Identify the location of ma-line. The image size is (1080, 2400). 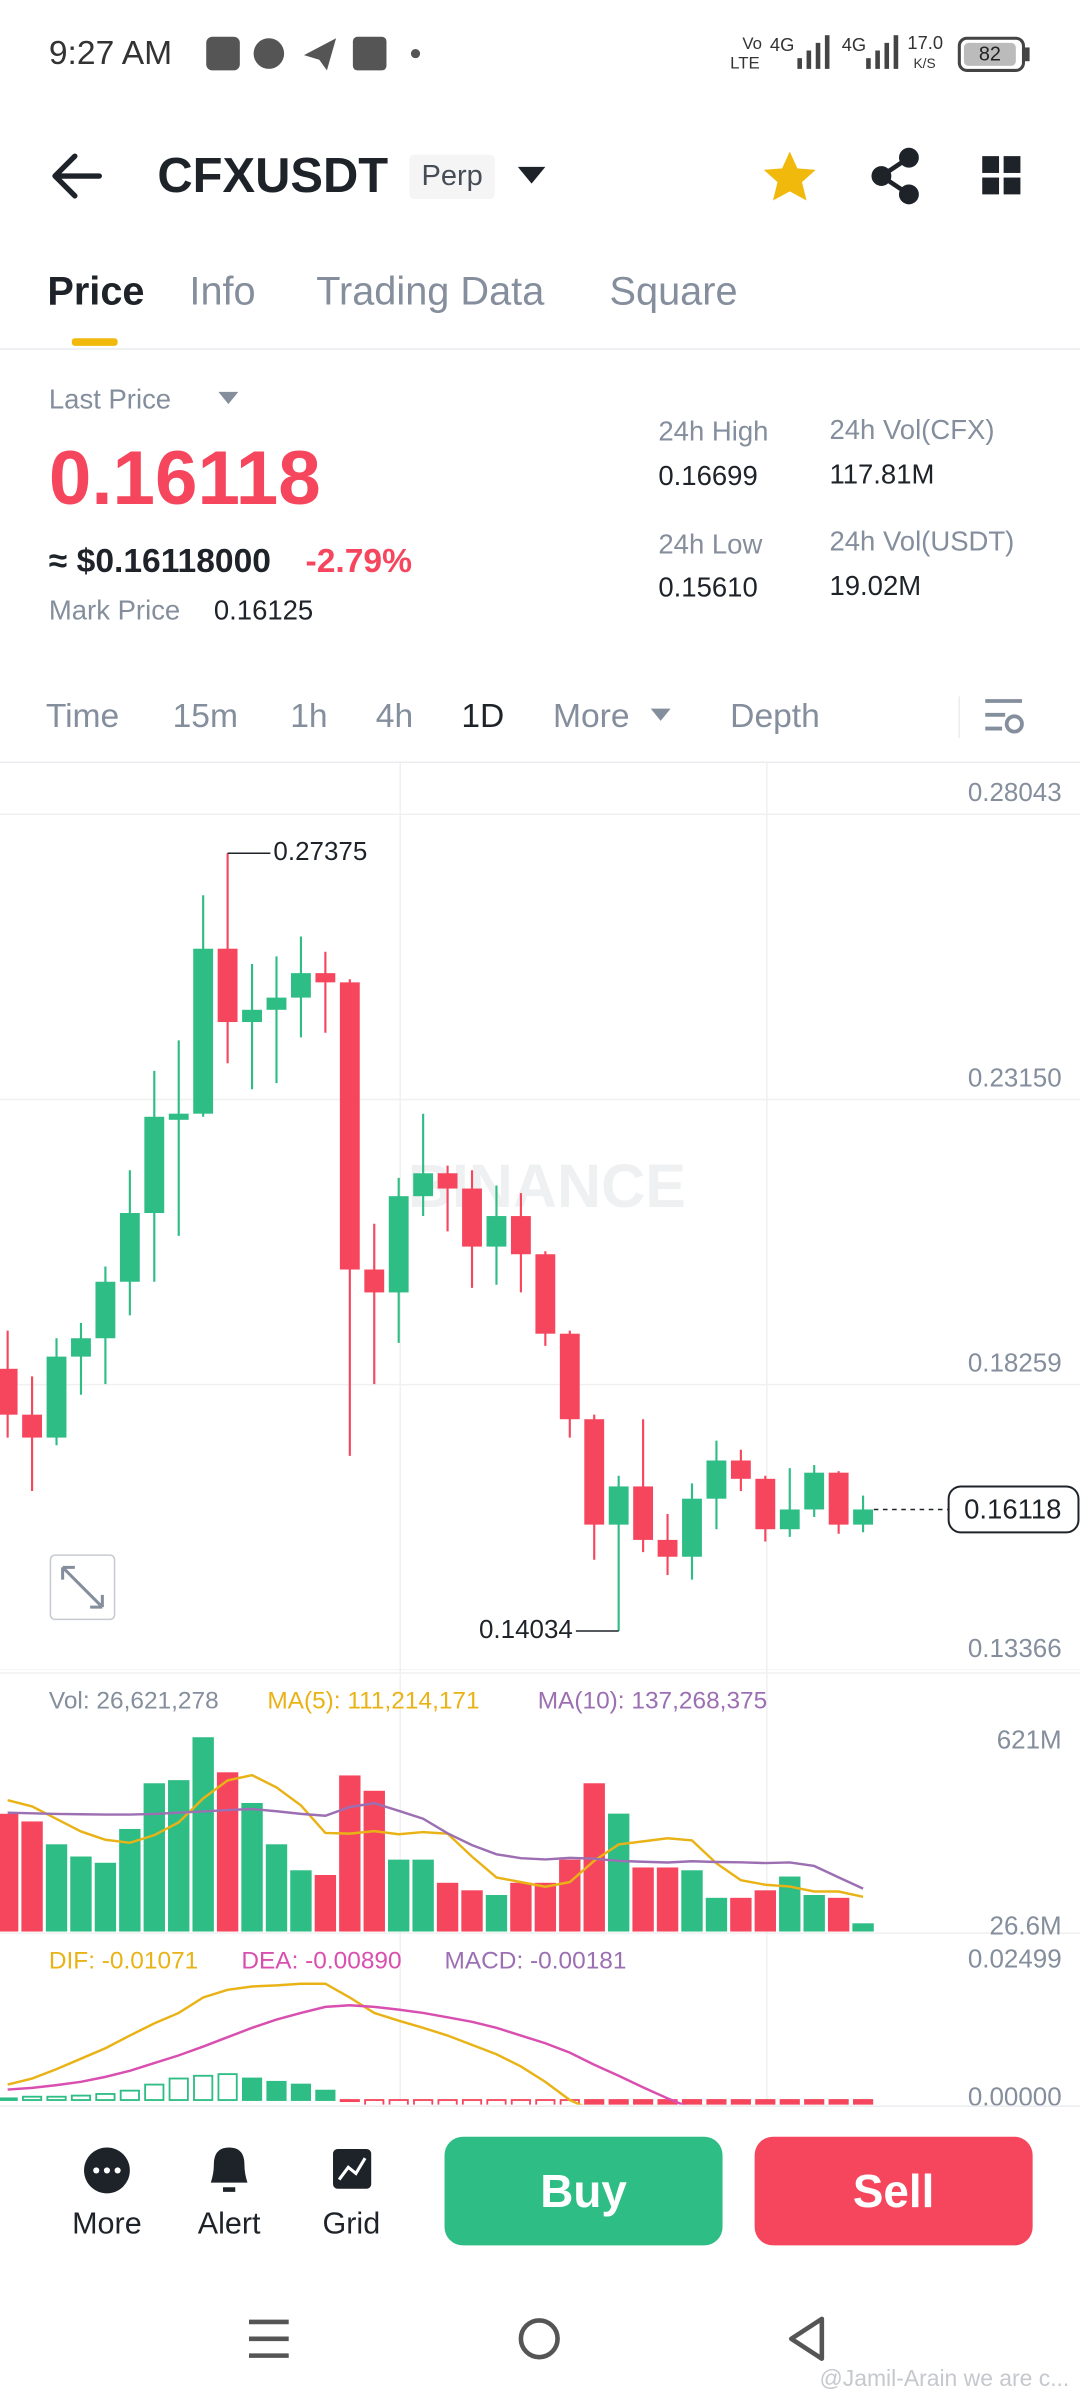
(435, 1836).